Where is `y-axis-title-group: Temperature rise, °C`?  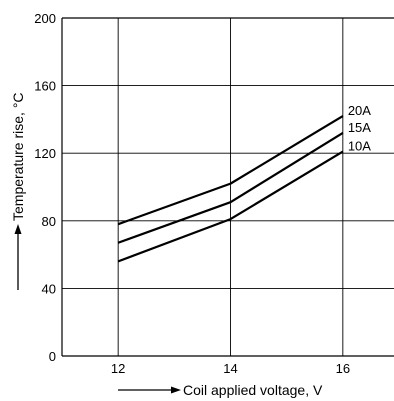 y-axis-title-group: Temperature rise, °C is located at coordinates (18, 191).